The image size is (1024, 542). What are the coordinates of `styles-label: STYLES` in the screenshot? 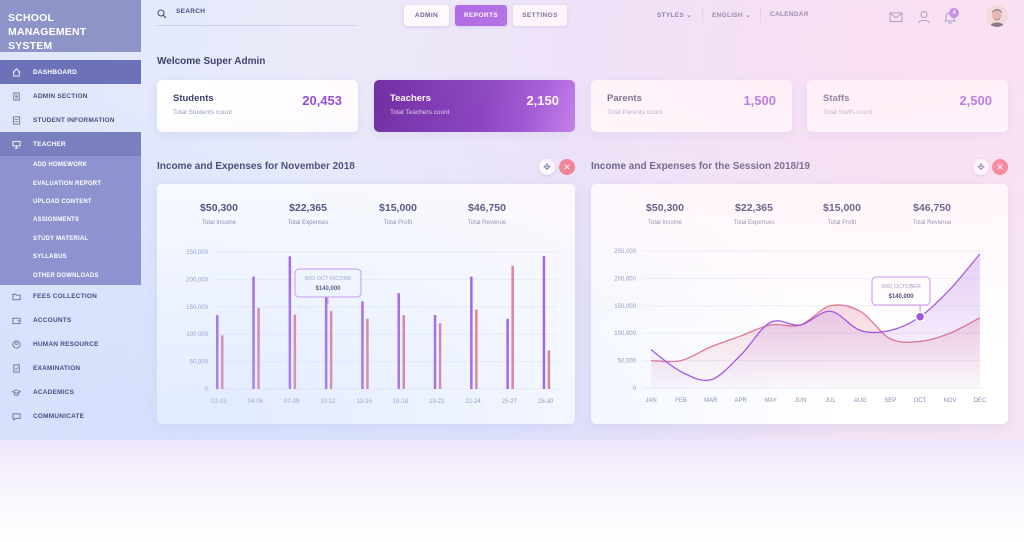 It's located at (671, 15).